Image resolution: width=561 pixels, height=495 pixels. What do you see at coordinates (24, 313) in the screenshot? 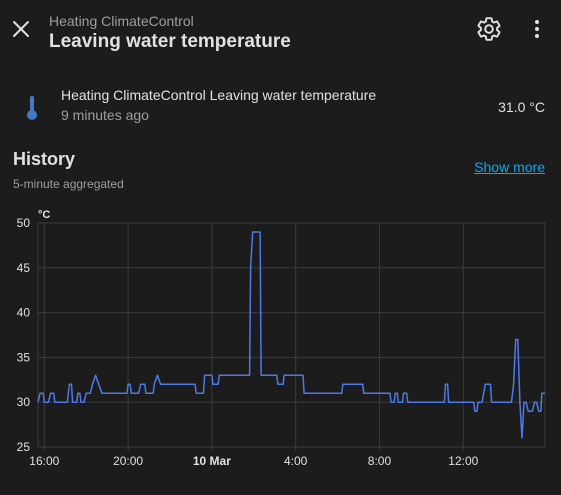
I see `y-tick-label: 40` at bounding box center [24, 313].